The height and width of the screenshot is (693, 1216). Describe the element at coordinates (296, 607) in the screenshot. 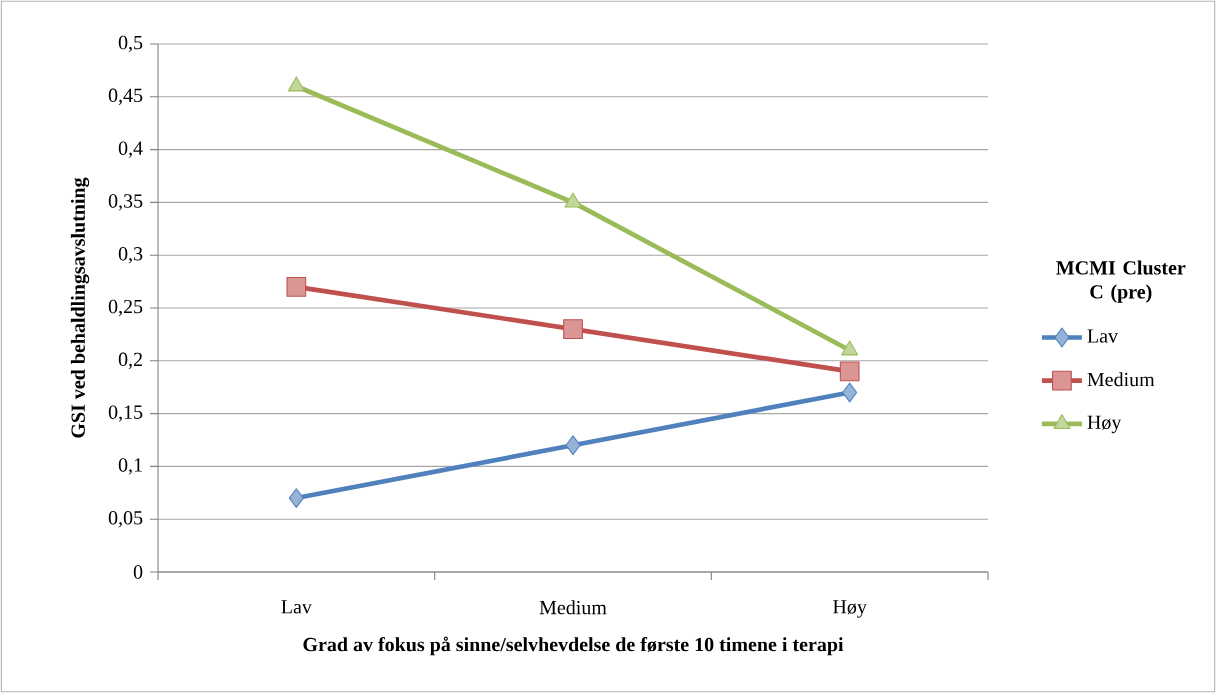

I see `x-tick-label: Lav` at that location.